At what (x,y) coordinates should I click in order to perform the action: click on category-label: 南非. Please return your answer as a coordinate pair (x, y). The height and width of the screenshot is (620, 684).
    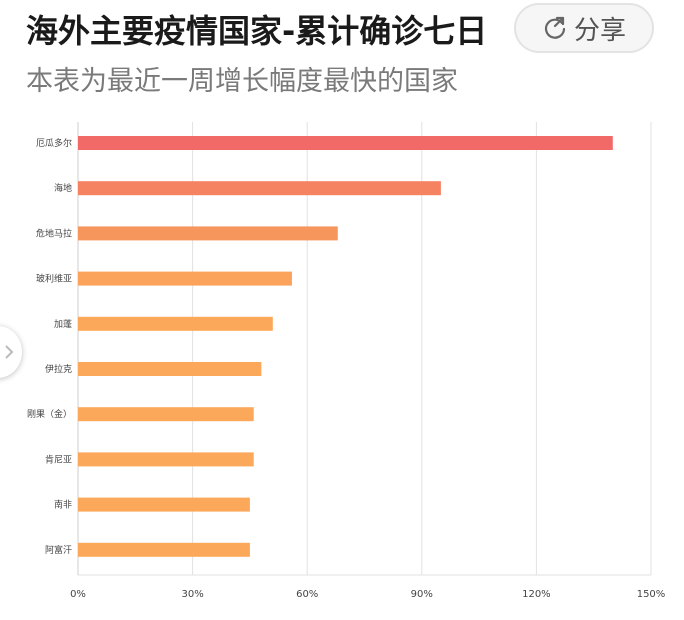
    Looking at the image, I should click on (63, 505).